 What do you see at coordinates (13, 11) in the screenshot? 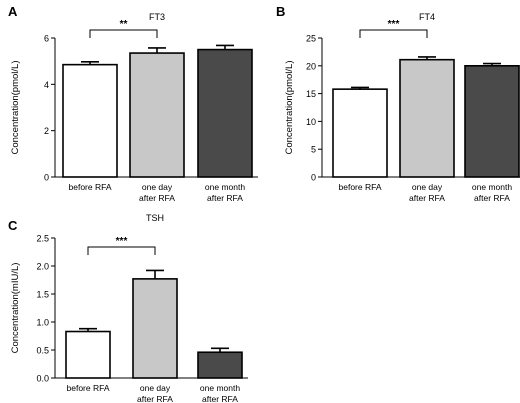
I see `panel-a-label: A` at bounding box center [13, 11].